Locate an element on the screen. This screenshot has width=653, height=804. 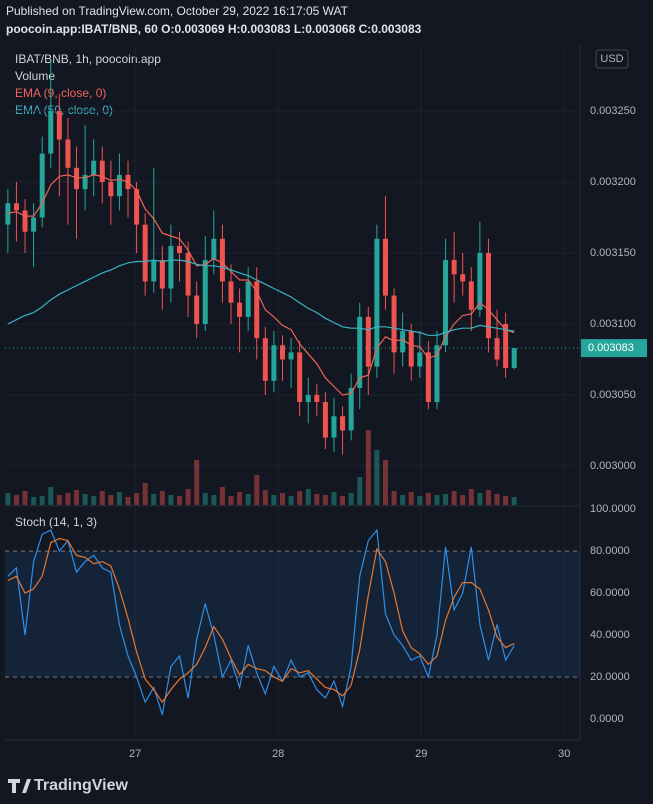
y-tick-label: 80.0000 is located at coordinates (610, 551).